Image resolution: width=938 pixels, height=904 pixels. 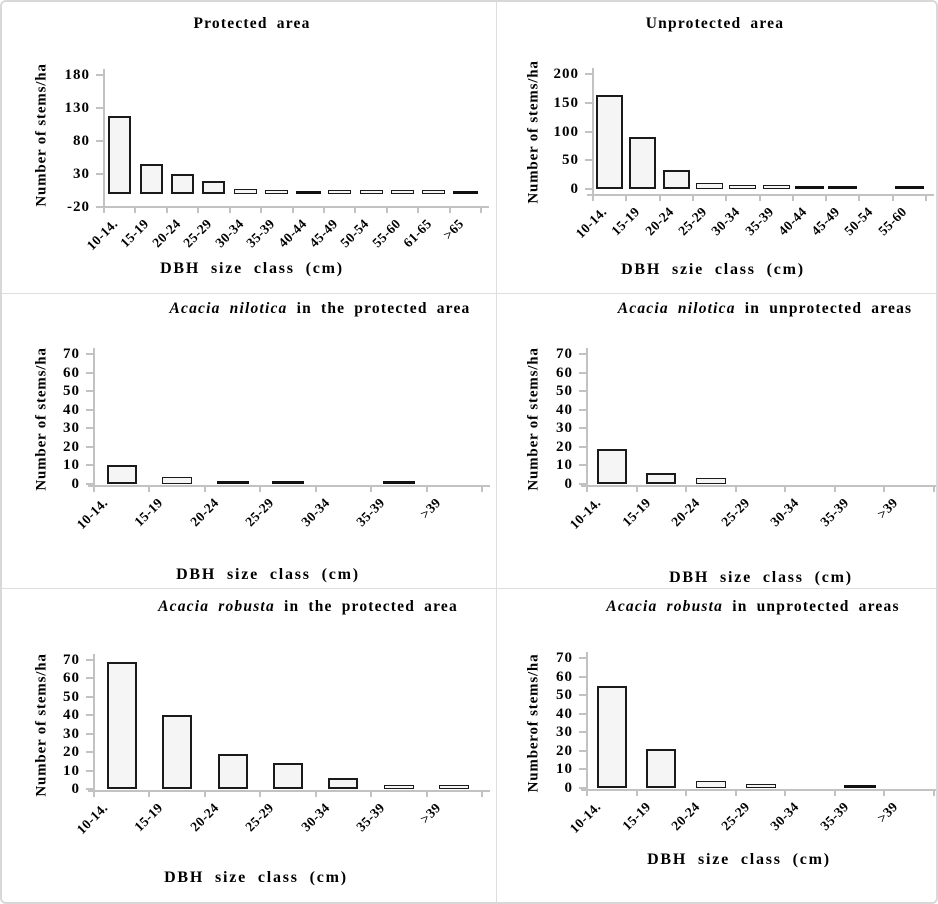 I want to click on chart-title: Acacia robusta in the protected area, so click(x=308, y=607).